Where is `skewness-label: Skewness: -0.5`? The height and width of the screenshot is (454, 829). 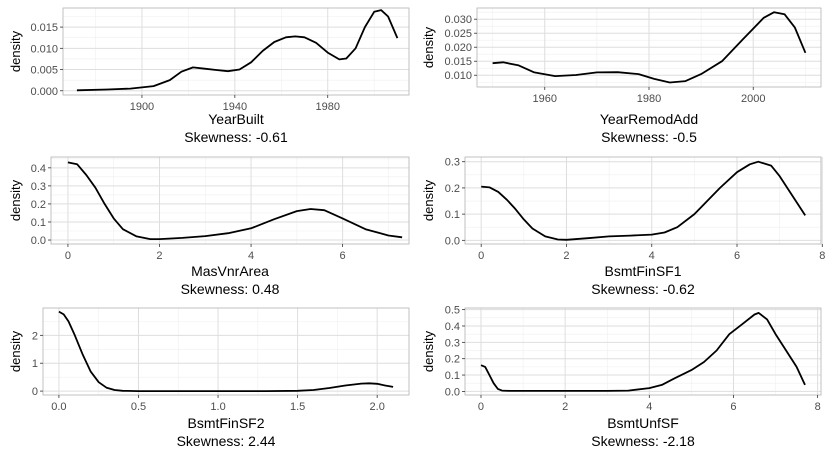 skewness-label: Skewness: -0.5 is located at coordinates (649, 137).